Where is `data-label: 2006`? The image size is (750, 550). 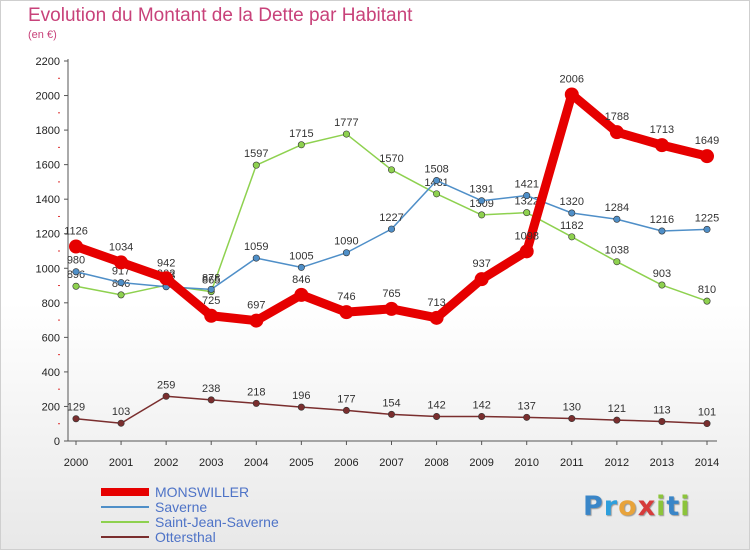 data-label: 2006 is located at coordinates (572, 80).